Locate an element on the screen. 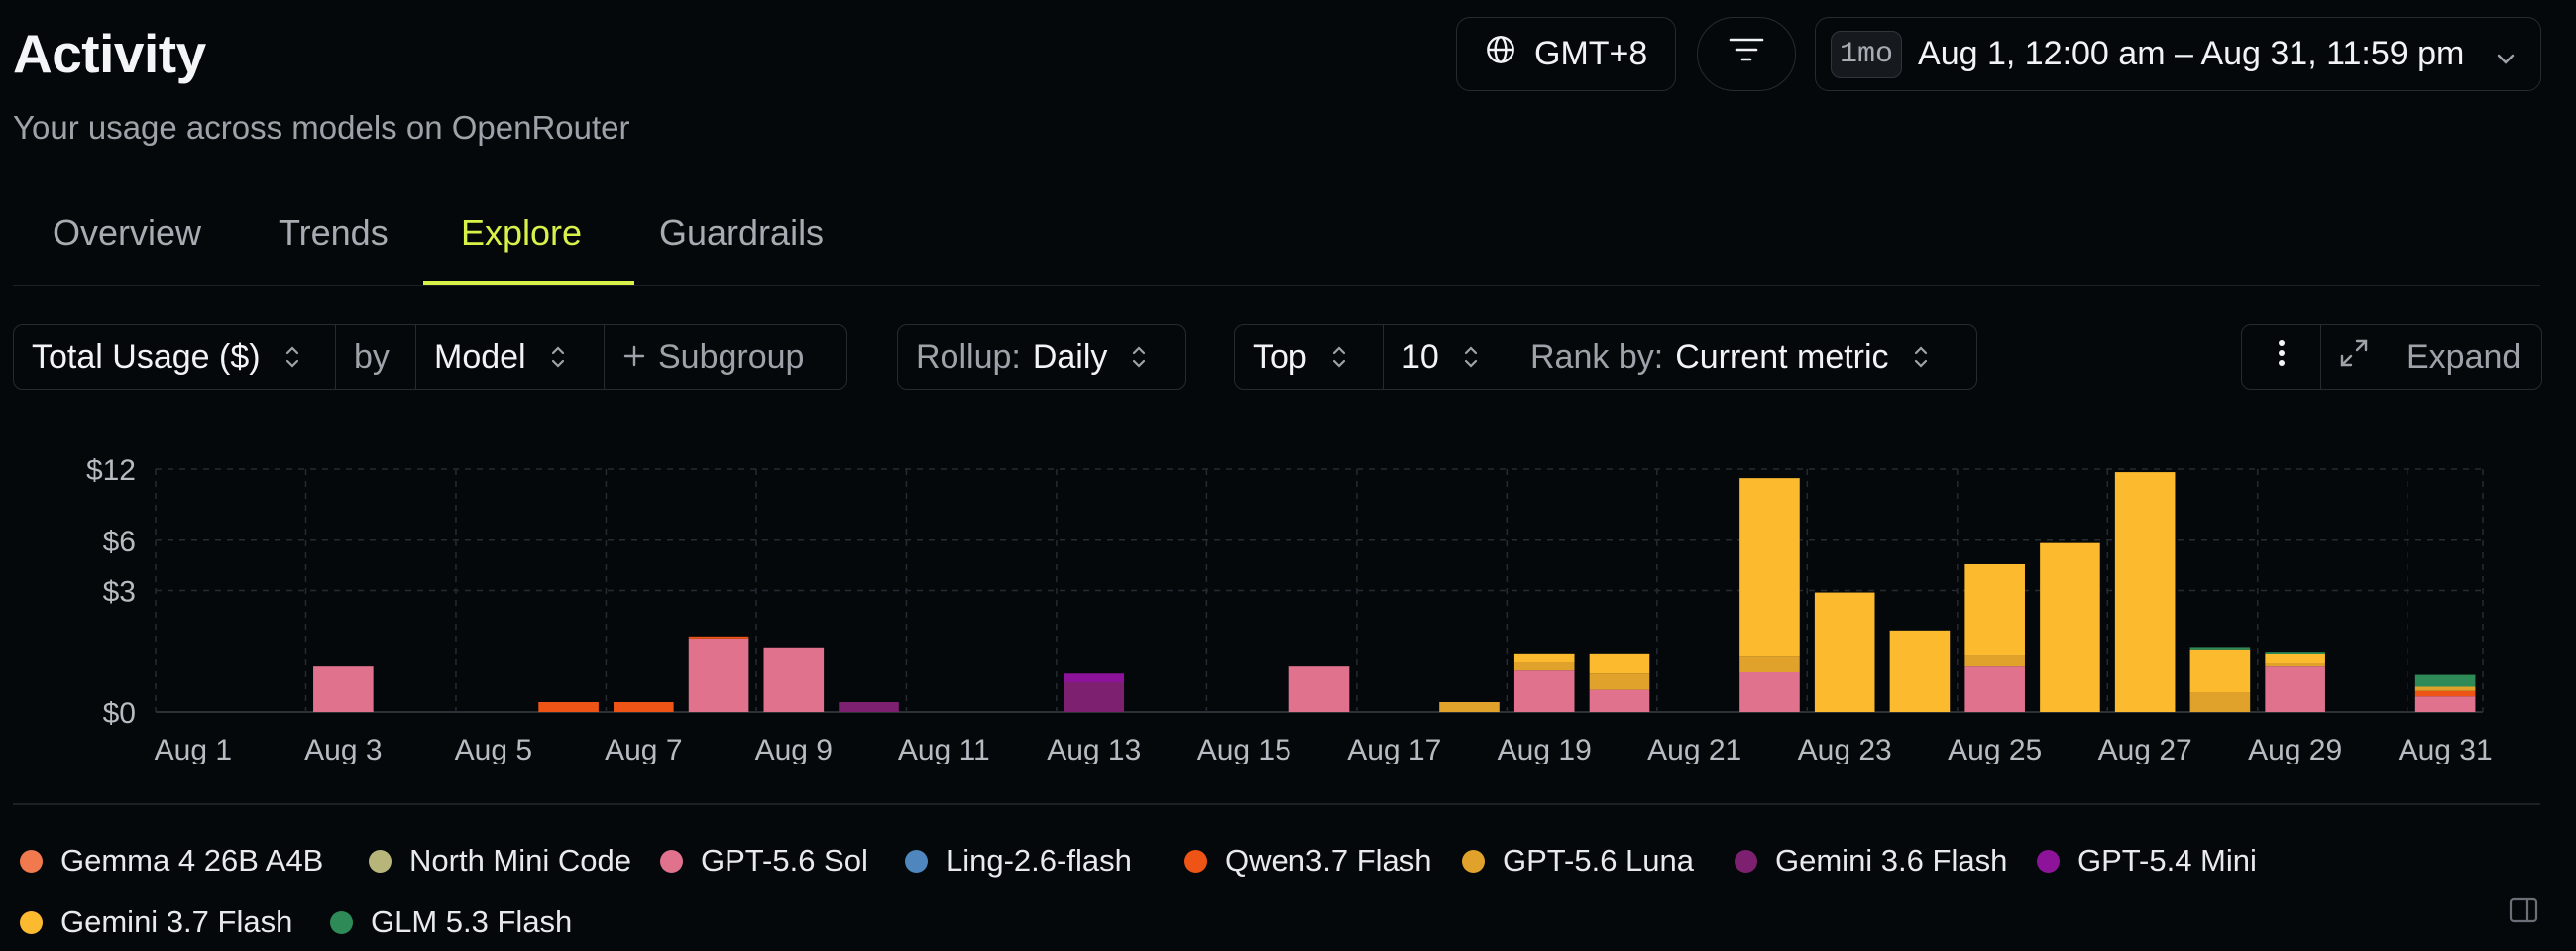 This screenshot has height=951, width=2576. metric-select: Total Usage ($) is located at coordinates (175, 357).